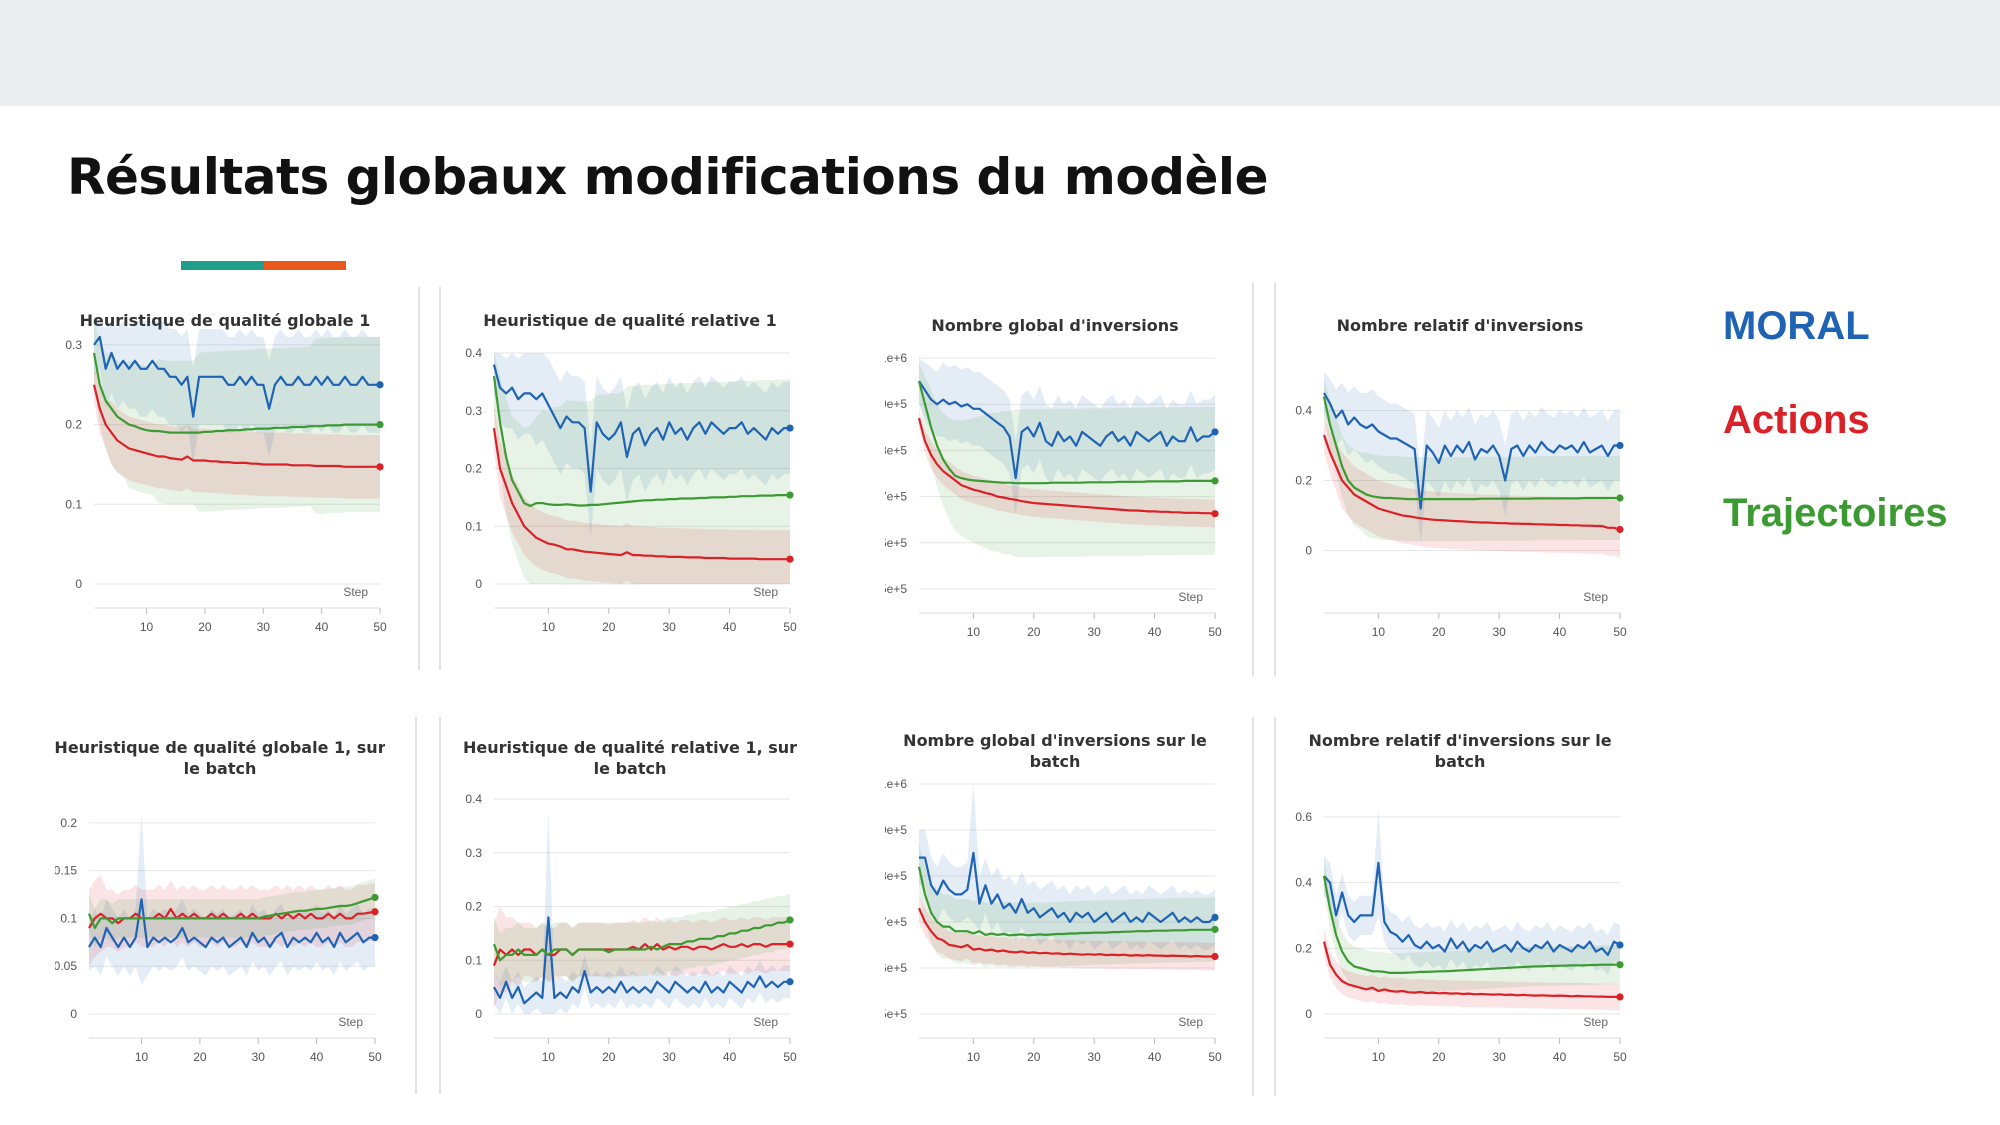 The image size is (2000, 1125). Describe the element at coordinates (1835, 513) in the screenshot. I see `legend-item-trajectoires: Trajectoires` at that location.